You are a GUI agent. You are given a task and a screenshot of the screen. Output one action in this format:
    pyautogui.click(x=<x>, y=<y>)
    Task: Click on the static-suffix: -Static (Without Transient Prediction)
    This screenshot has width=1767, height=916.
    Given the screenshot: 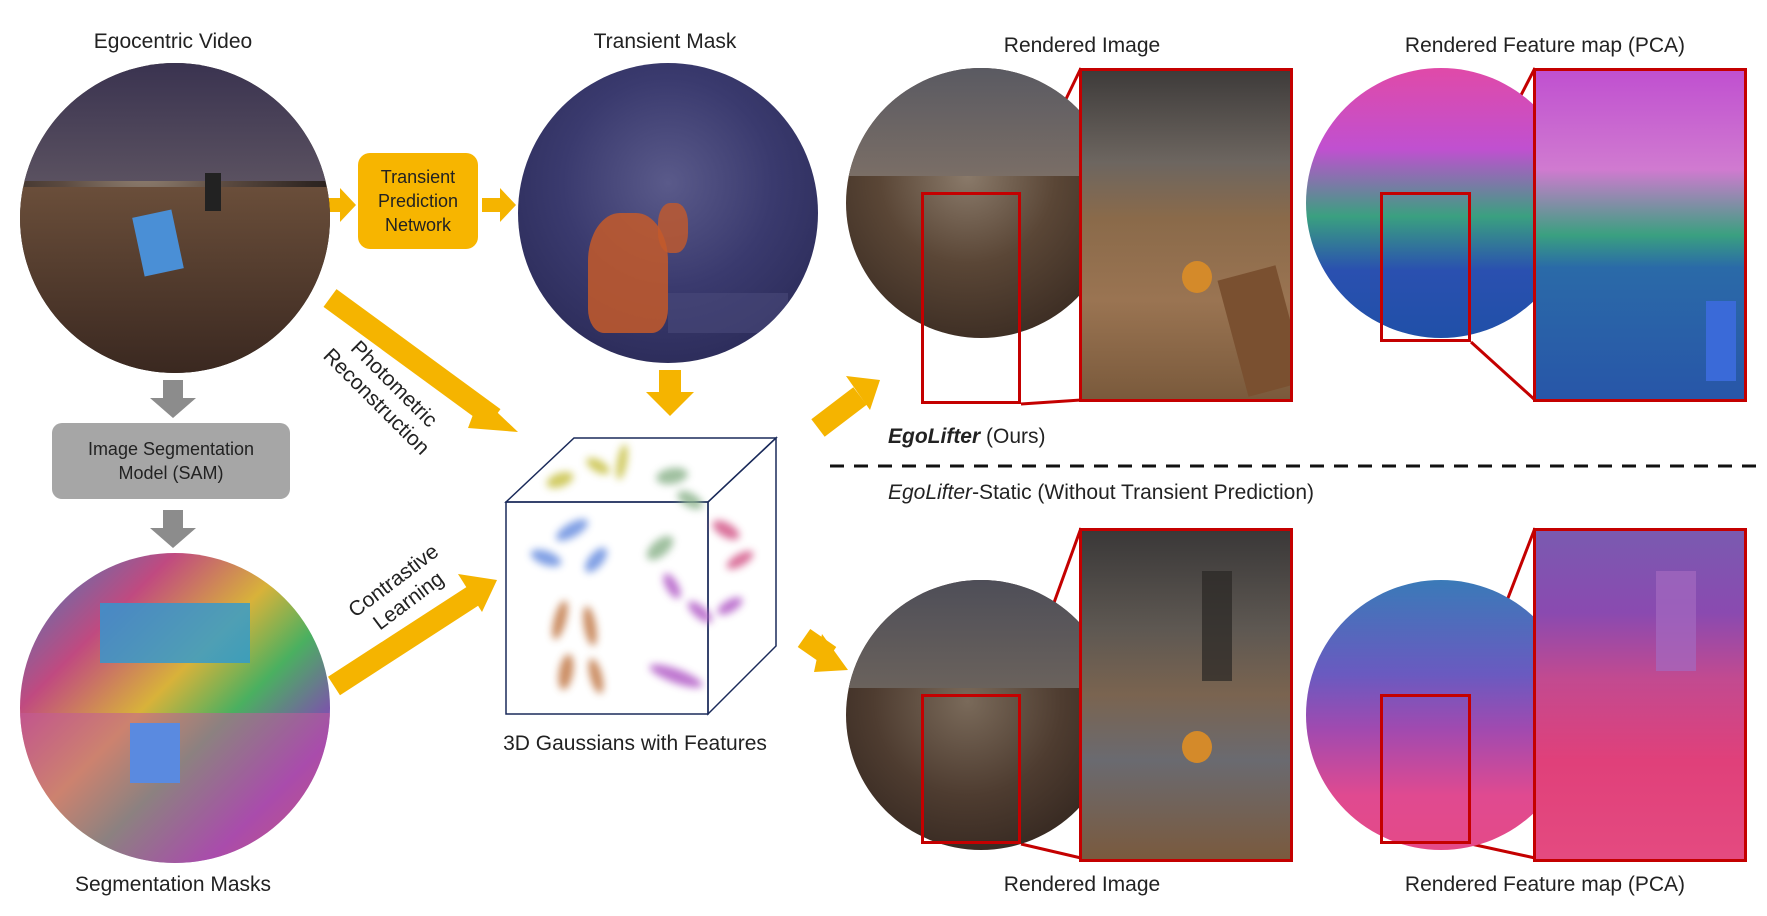 What is the action you would take?
    pyautogui.click(x=1143, y=492)
    